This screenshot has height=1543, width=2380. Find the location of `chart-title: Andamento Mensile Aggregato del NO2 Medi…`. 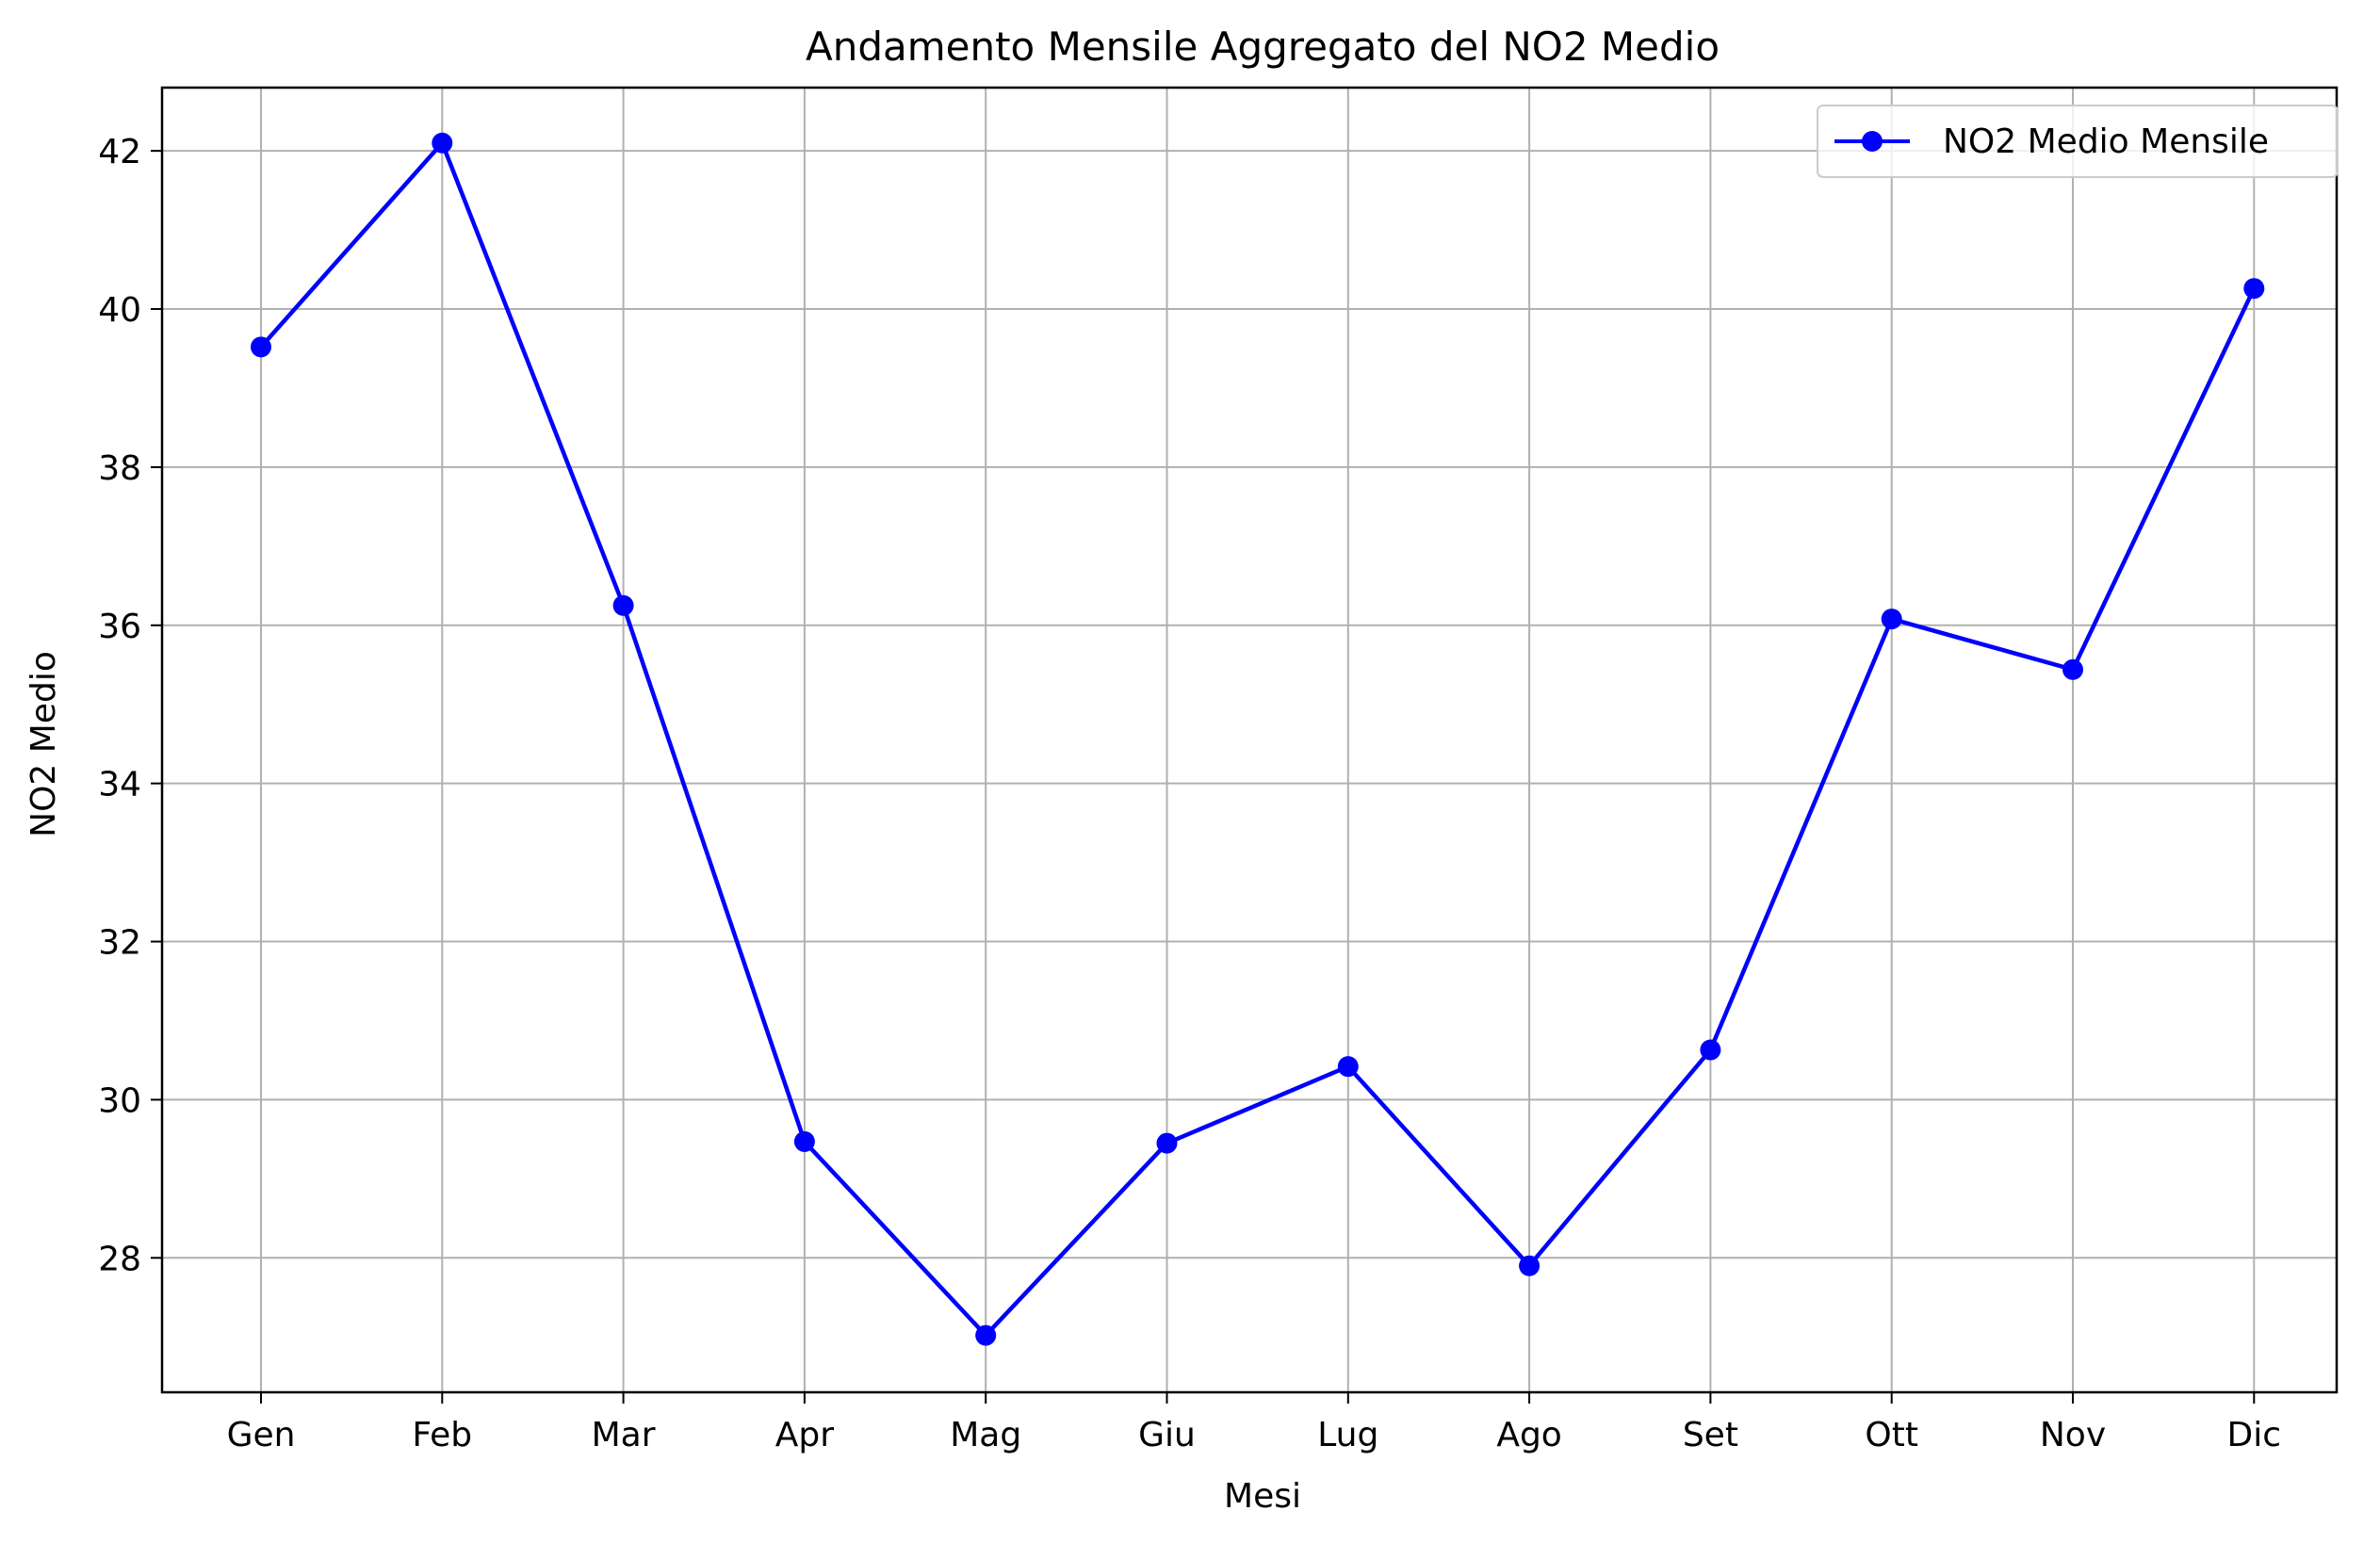

chart-title: Andamento Mensile Aggregato del NO2 Medi… is located at coordinates (1263, 47).